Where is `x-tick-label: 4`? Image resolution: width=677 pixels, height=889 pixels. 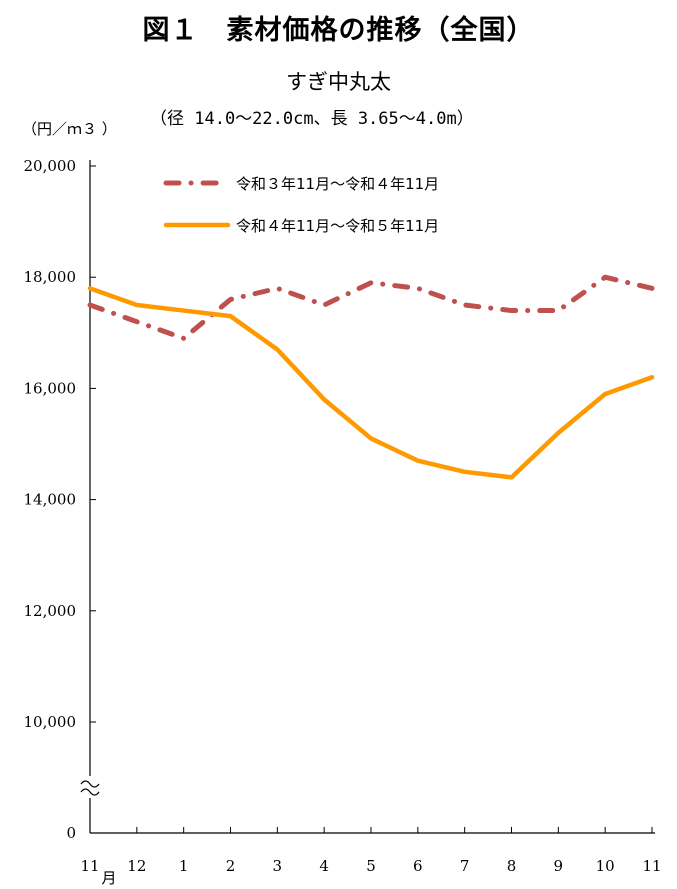
x-tick-label: 4 is located at coordinates (324, 866).